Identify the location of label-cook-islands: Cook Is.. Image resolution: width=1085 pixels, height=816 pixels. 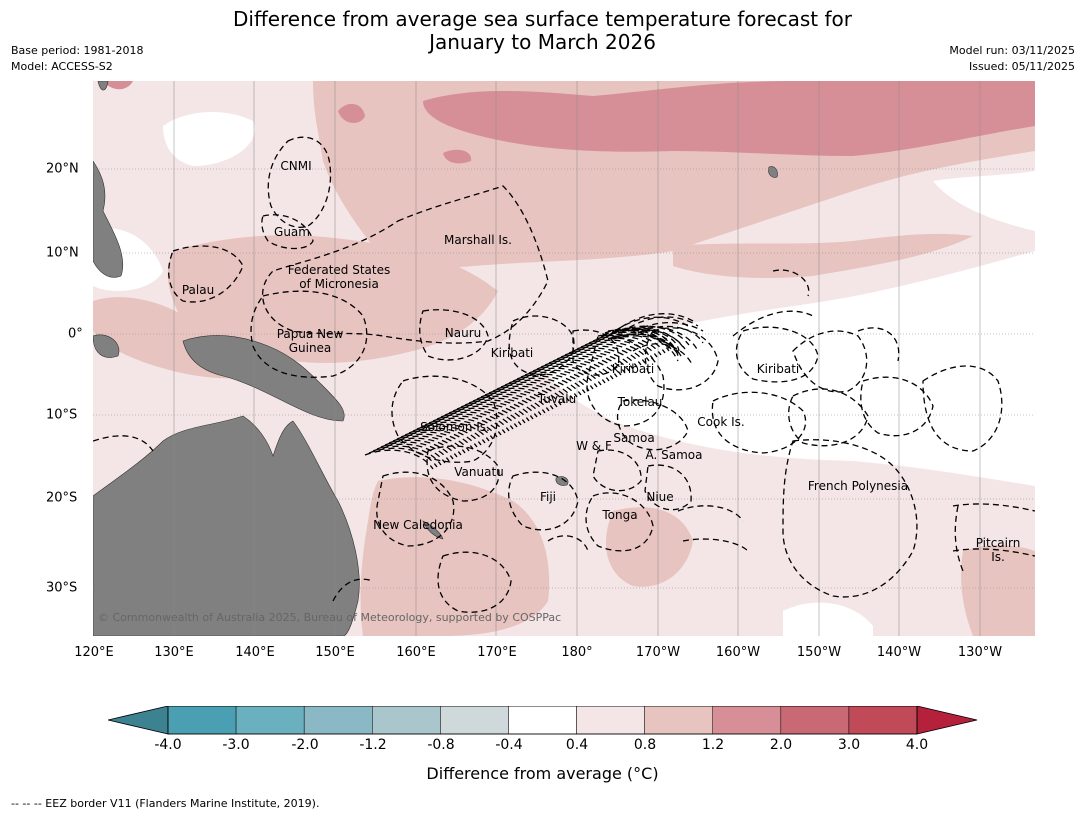
(721, 422).